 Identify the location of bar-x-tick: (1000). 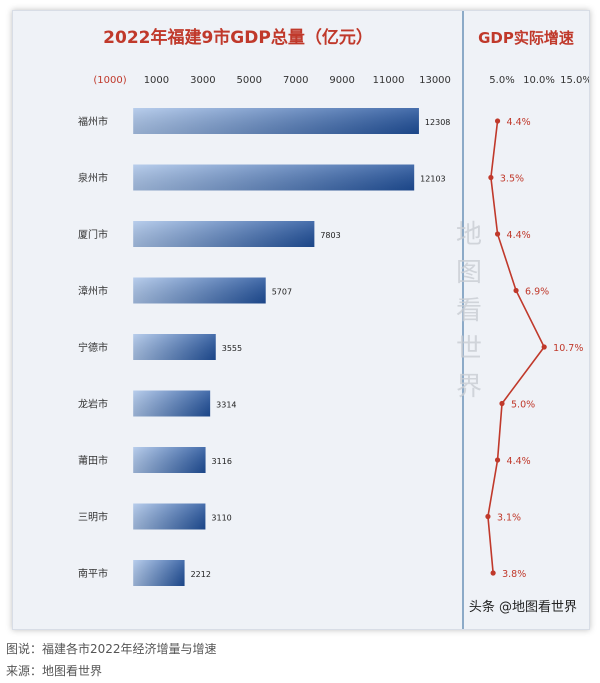
(109, 80).